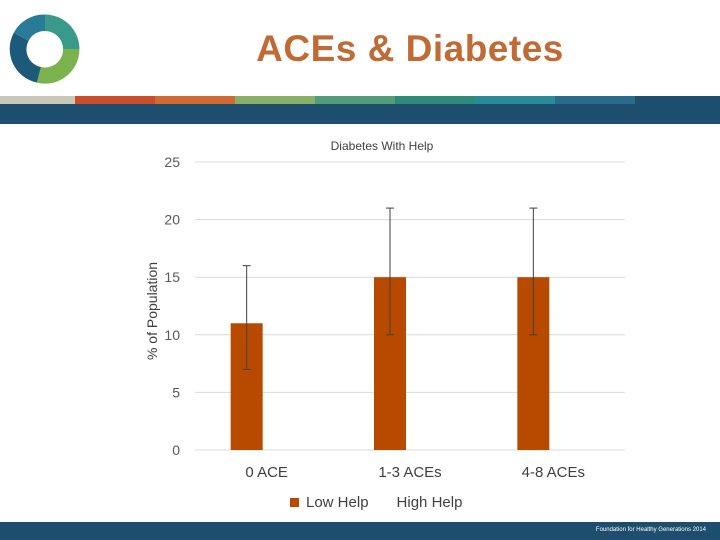 This screenshot has width=720, height=540. Describe the element at coordinates (172, 220) in the screenshot. I see `y-tick-label: 20` at that location.